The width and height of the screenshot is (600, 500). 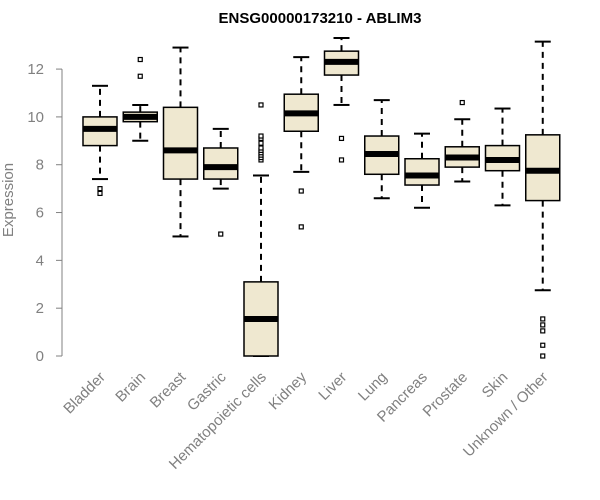 What do you see at coordinates (40, 356) in the screenshot?
I see `y-tick-label: 0` at bounding box center [40, 356].